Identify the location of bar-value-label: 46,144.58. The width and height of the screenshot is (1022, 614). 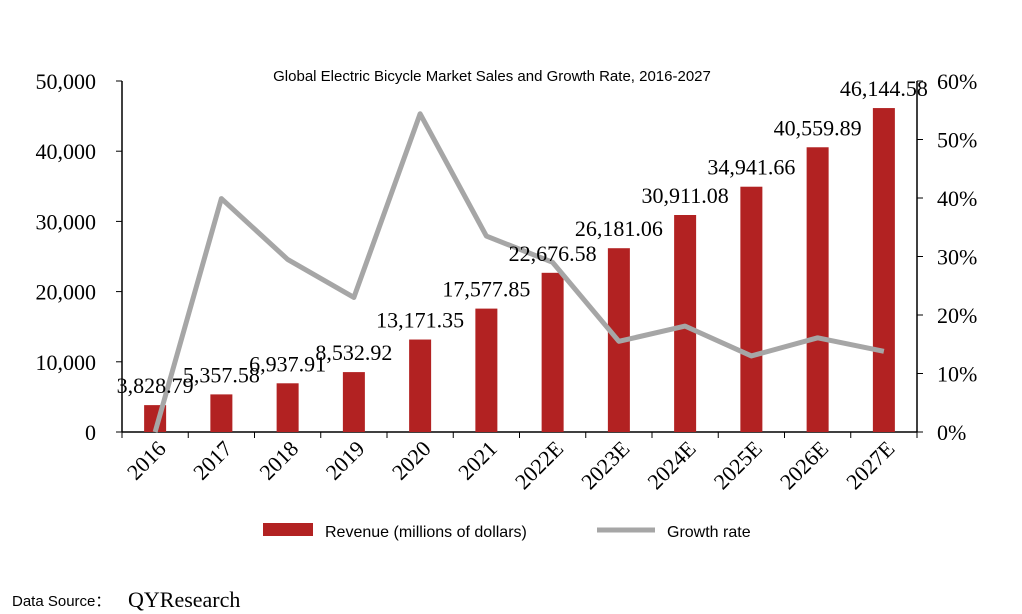
(884, 88).